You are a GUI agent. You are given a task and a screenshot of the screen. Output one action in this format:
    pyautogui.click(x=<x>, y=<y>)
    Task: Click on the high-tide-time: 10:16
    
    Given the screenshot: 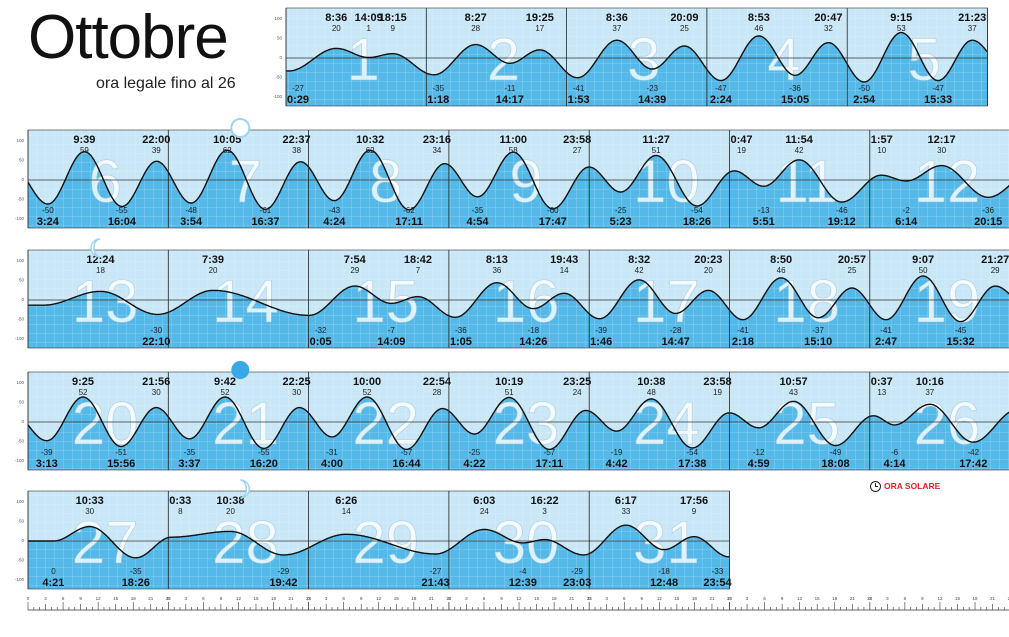 What is the action you would take?
    pyautogui.click(x=930, y=382)
    